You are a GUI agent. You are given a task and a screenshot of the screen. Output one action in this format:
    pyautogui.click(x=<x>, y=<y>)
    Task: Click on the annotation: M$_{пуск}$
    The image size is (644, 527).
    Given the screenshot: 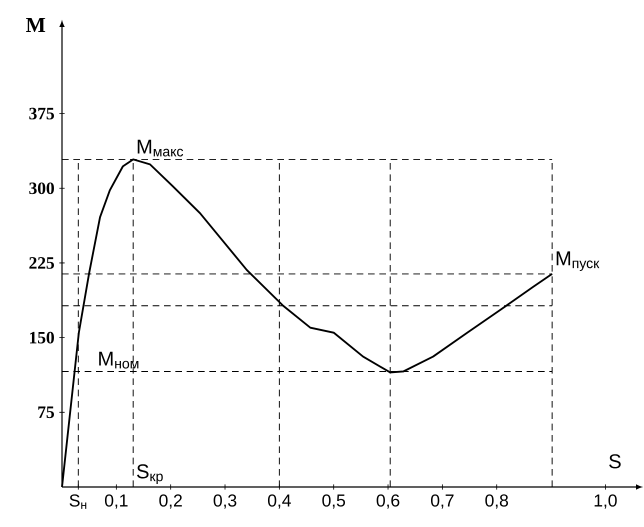 What is the action you would take?
    pyautogui.click(x=578, y=261)
    